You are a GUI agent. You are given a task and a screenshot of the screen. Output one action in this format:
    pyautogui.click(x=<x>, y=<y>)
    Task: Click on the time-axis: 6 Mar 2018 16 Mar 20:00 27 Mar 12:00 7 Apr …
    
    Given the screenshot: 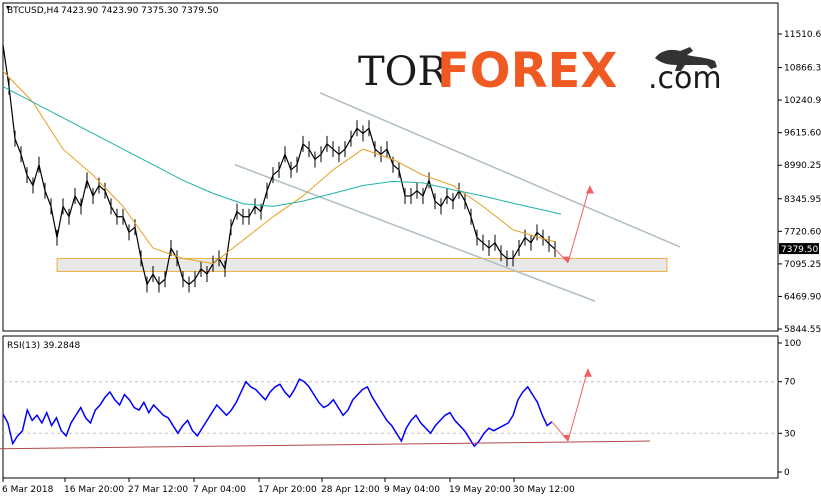 What is the action you would take?
    pyautogui.click(x=288, y=486)
    